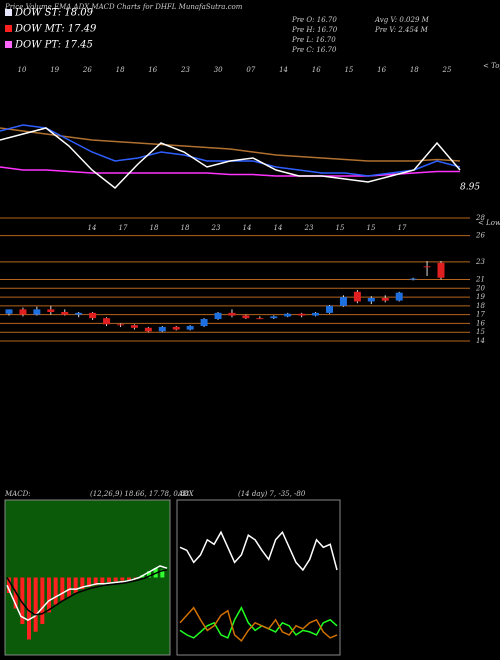 This screenshot has width=500, height=660. Describe the element at coordinates (480, 280) in the screenshot. I see `y-tick-label: 21` at that location.